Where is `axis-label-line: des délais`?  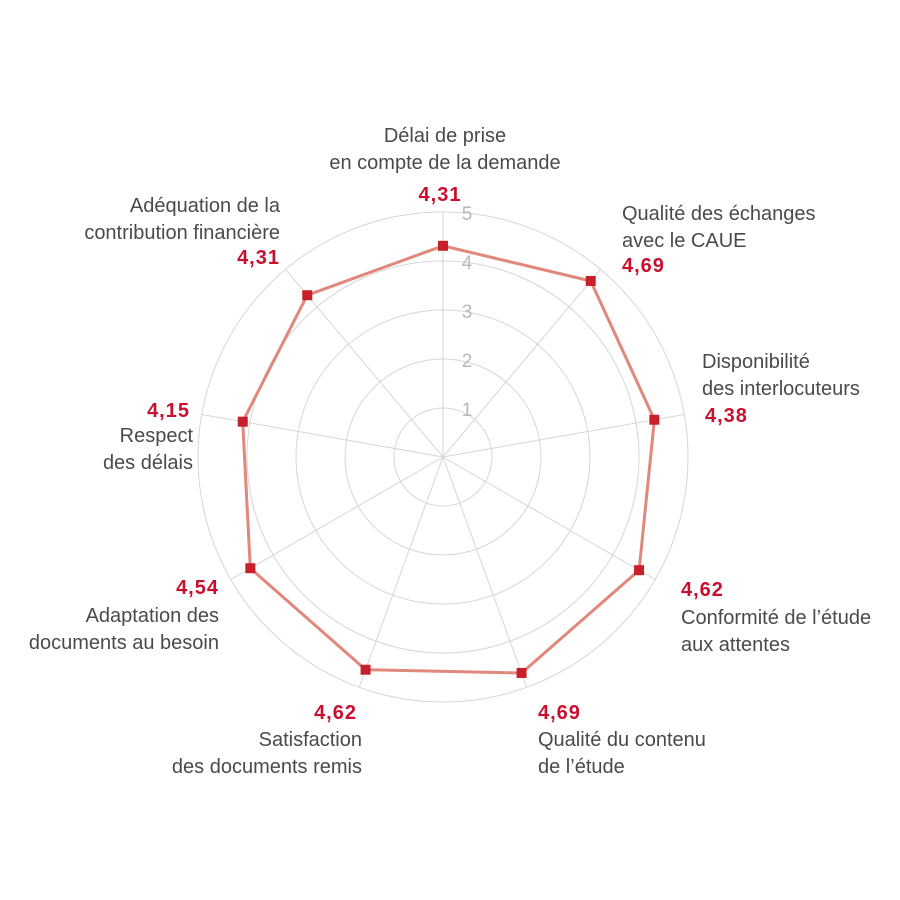
axis-label-line: des délais is located at coordinates (148, 463).